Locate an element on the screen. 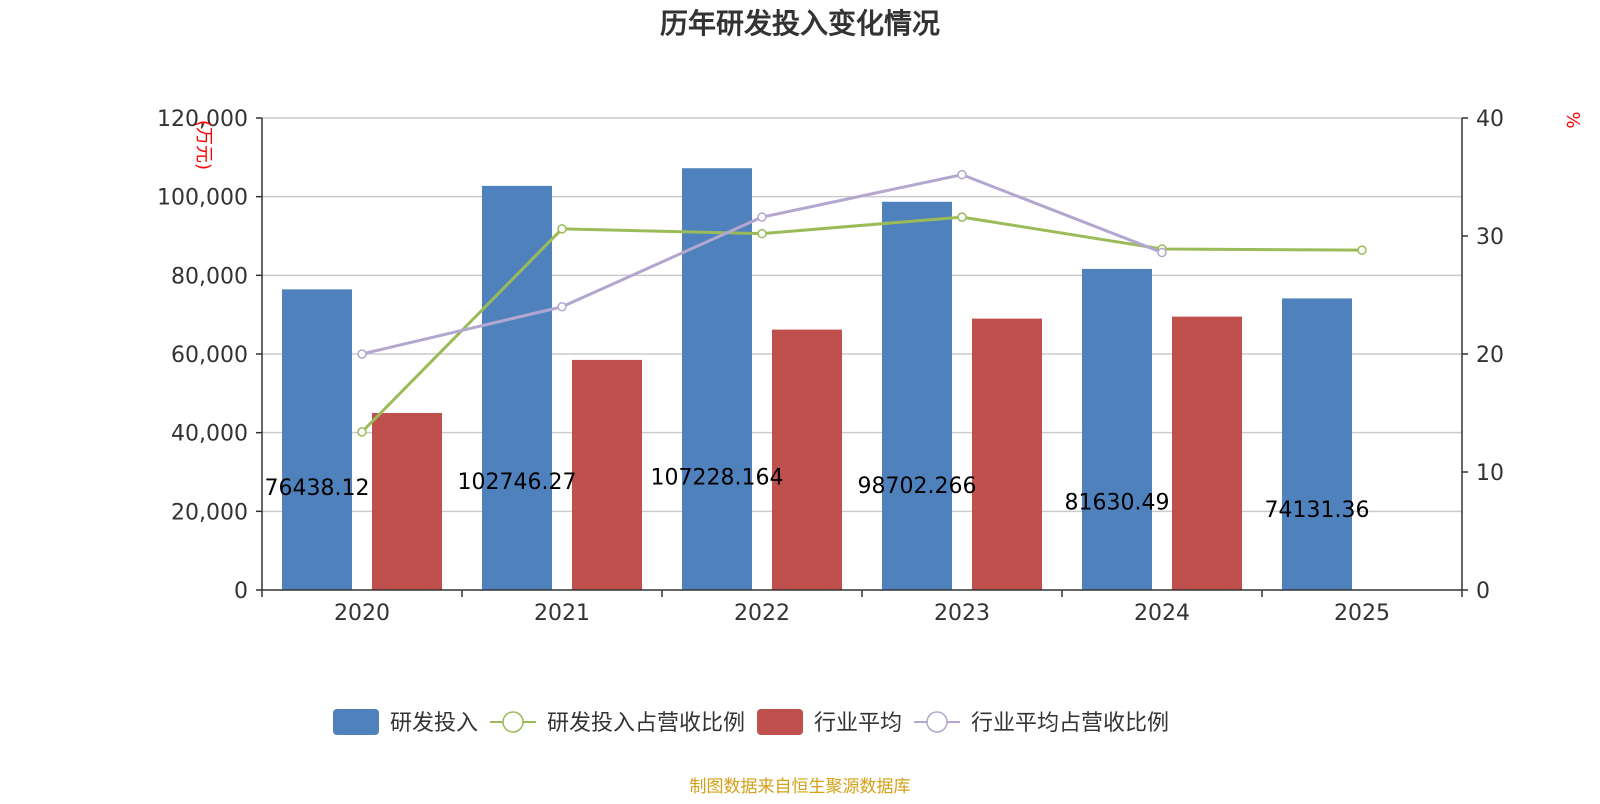  bar-研发投入-2021 is located at coordinates (517, 387).